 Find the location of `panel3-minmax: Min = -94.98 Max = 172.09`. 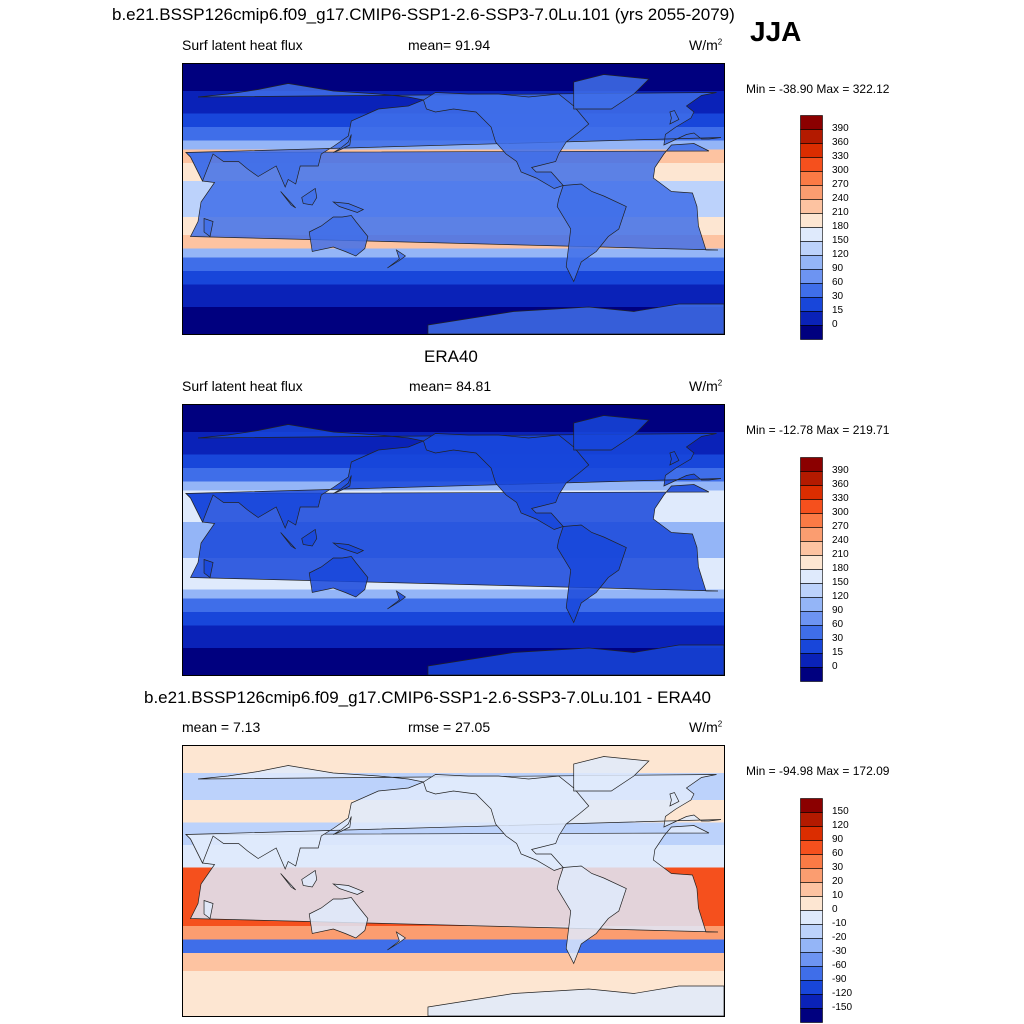

panel3-minmax: Min = -94.98 Max = 172.09 is located at coordinates (818, 771).